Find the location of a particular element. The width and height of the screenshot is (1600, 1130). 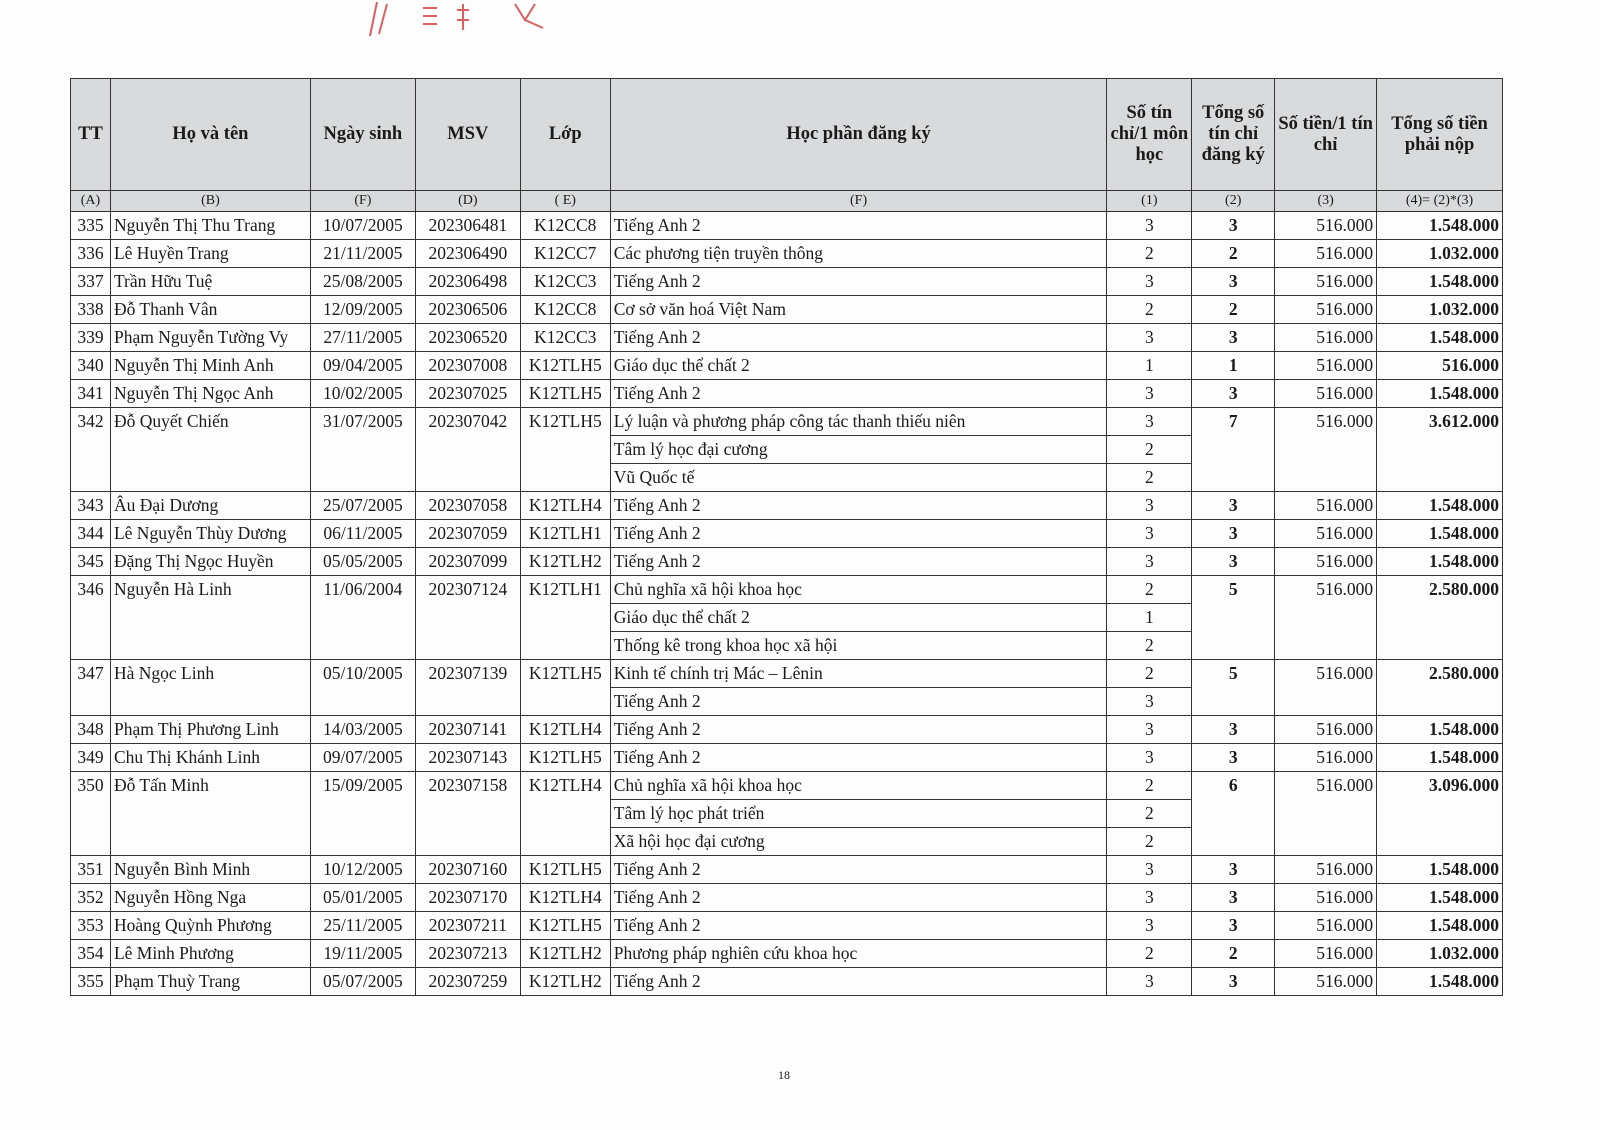

course-credits: 1 is located at coordinates (1149, 617).